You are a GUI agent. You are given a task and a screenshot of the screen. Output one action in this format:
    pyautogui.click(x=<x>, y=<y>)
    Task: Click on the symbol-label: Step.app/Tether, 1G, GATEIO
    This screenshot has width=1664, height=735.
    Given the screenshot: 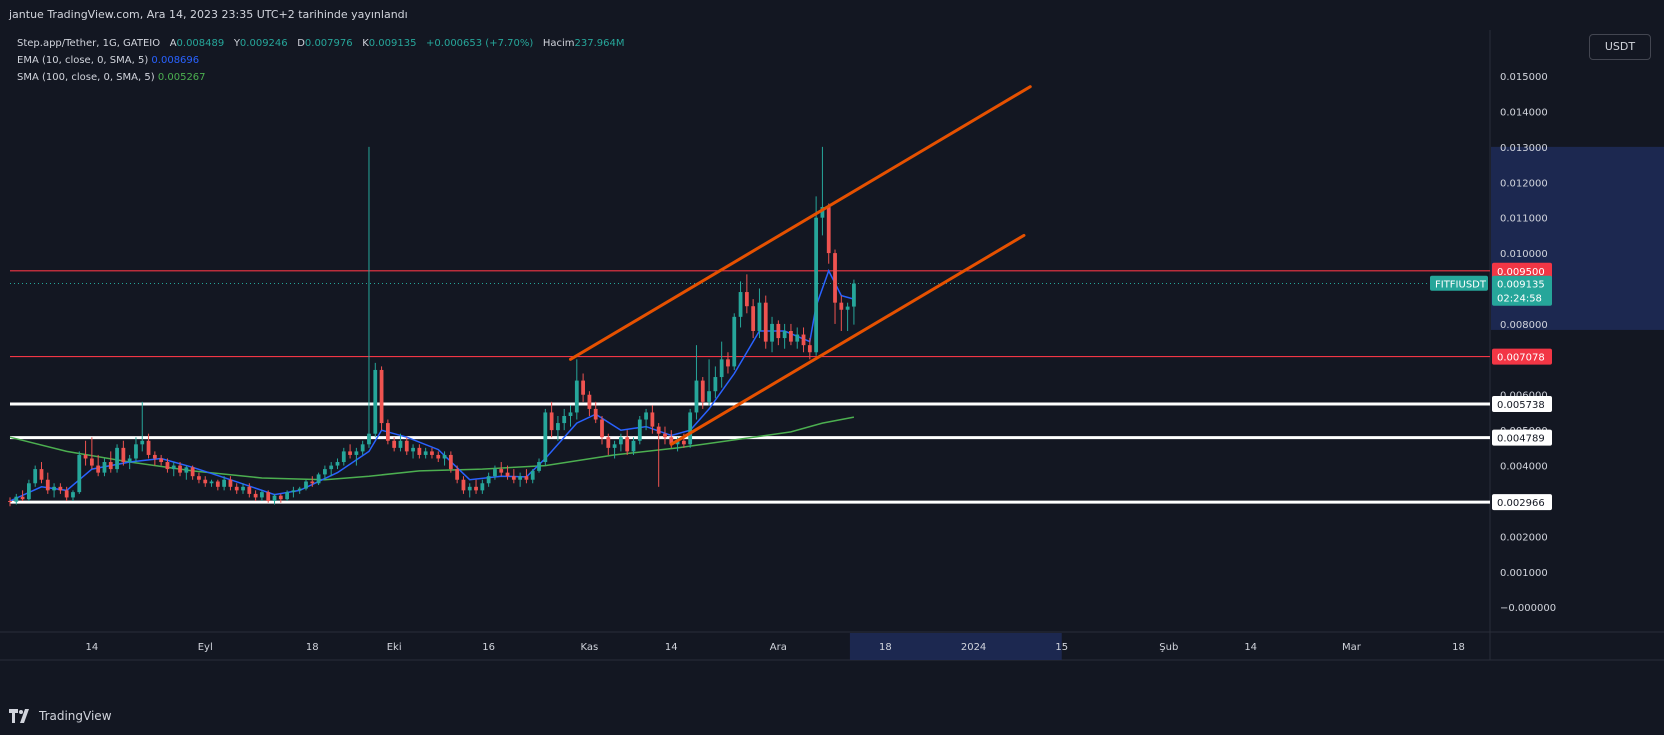 What is the action you would take?
    pyautogui.click(x=89, y=43)
    